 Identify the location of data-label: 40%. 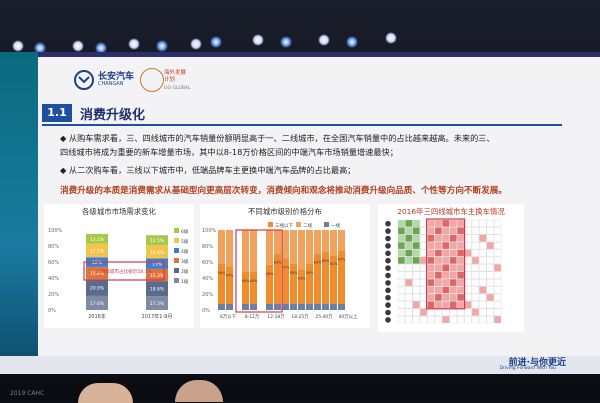
(254, 281).